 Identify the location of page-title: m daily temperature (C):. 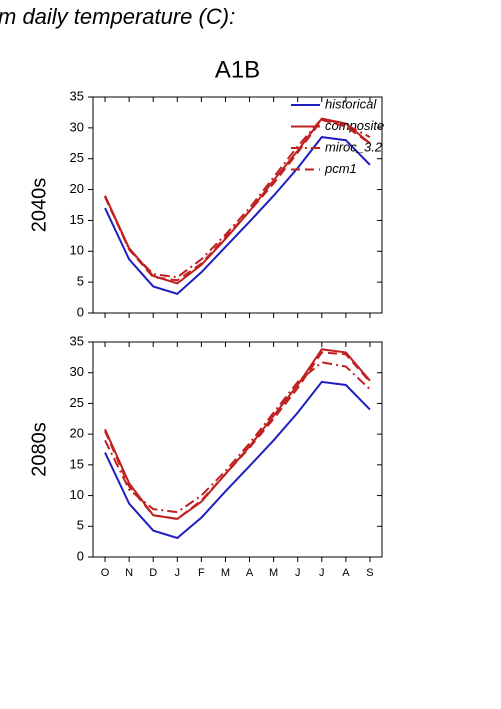
(117, 16).